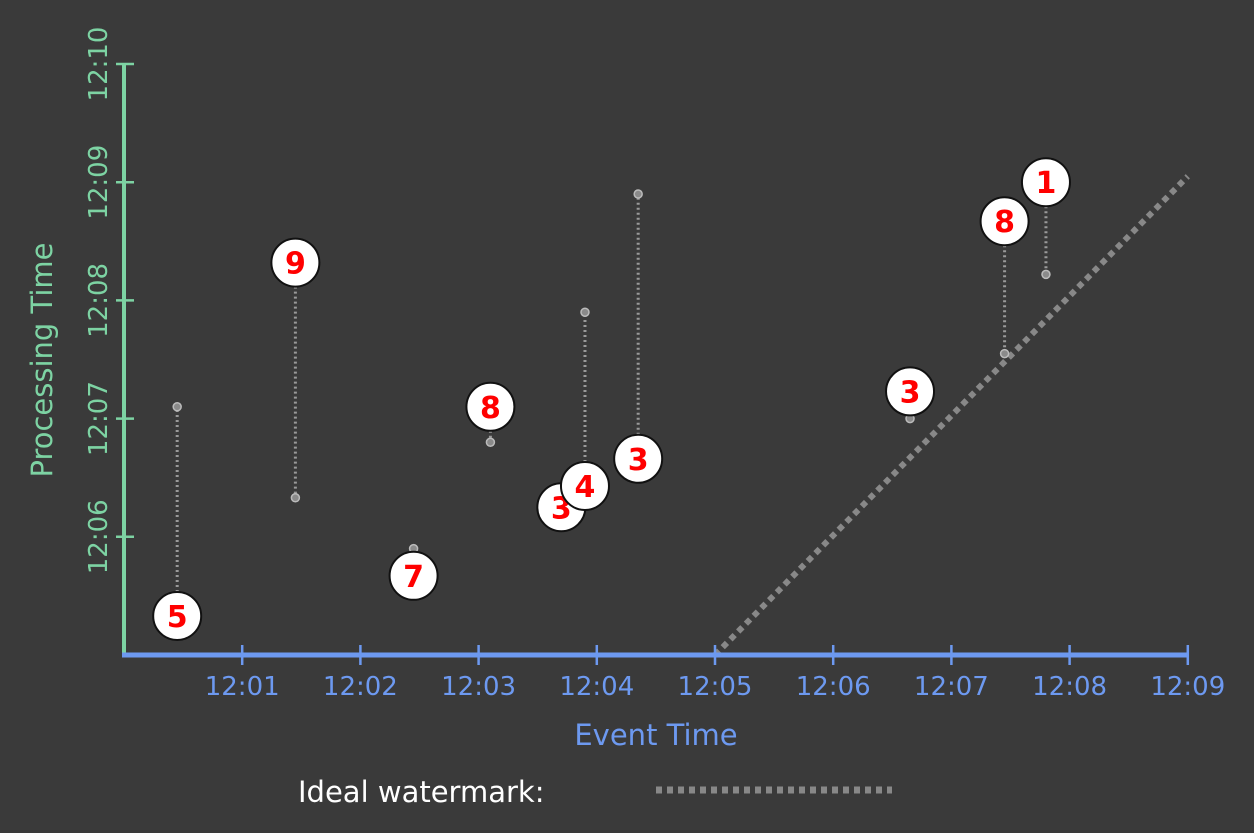 The image size is (1254, 833). I want to click on x-tick-label: 12:03, so click(478, 687).